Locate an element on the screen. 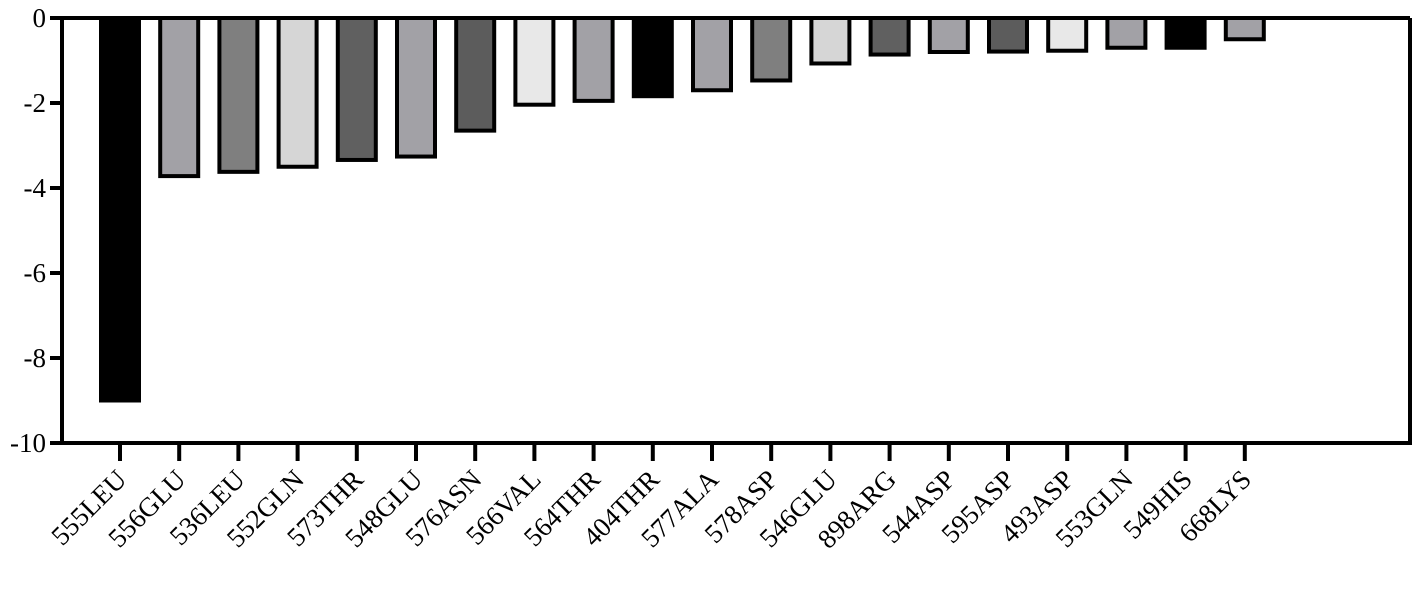 The height and width of the screenshot is (592, 1418). bar-566val is located at coordinates (534, 61).